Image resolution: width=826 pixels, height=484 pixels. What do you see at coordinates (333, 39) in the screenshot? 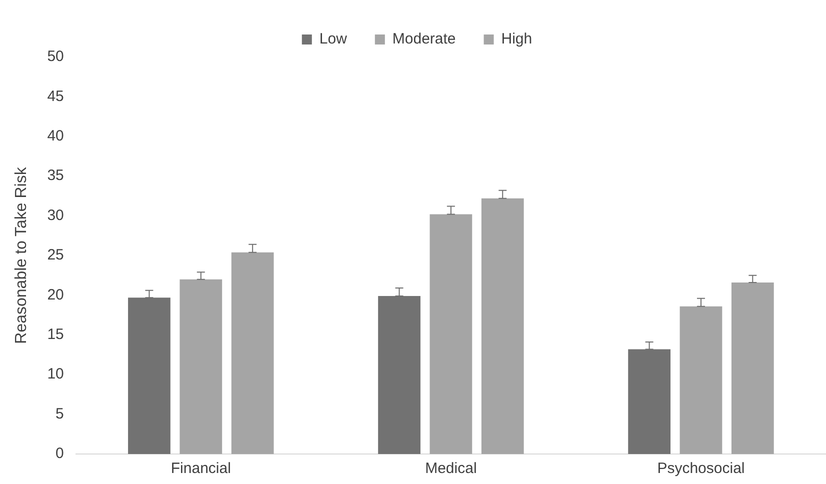
I see `legend-label: Low` at bounding box center [333, 39].